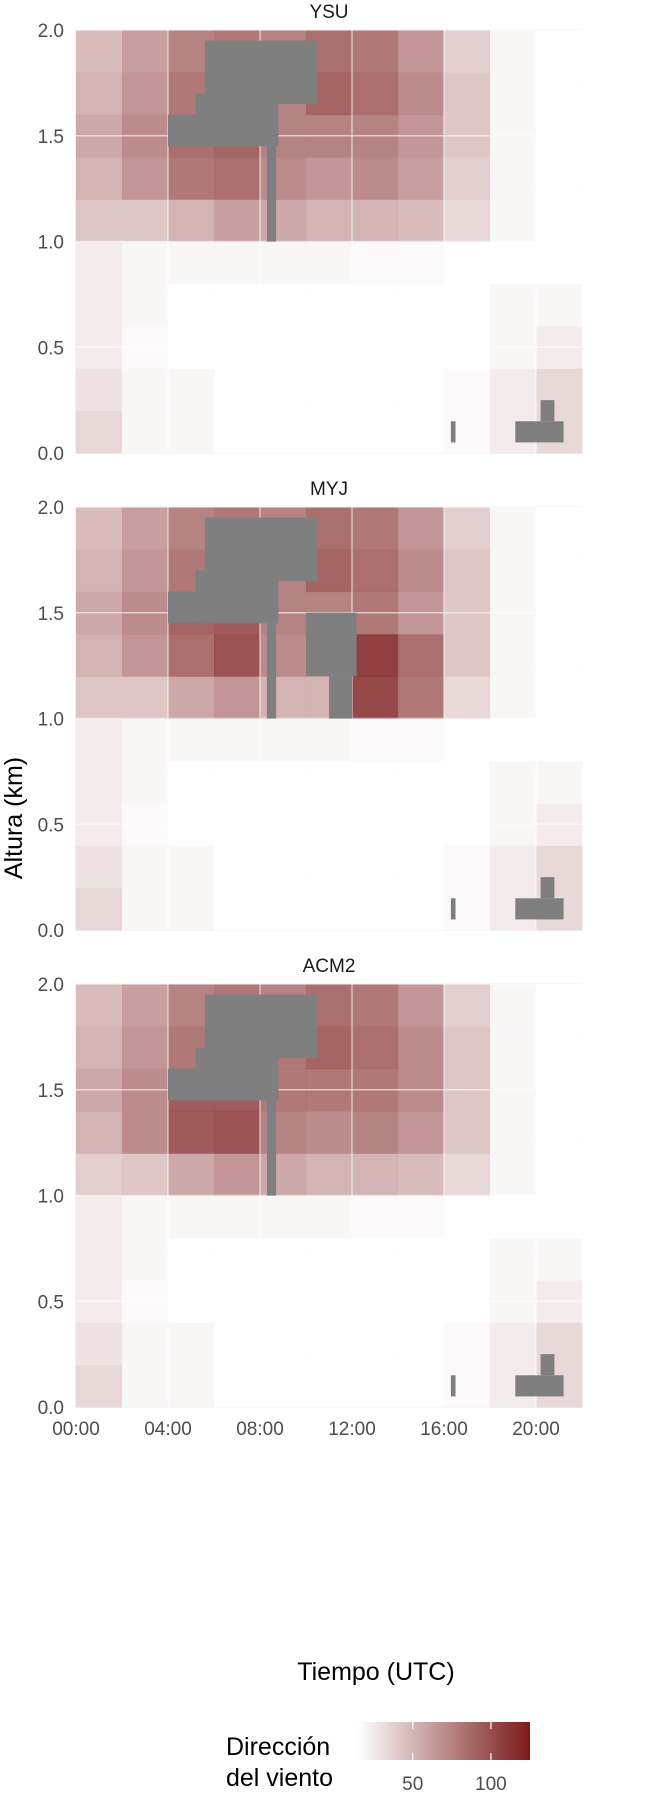  Describe the element at coordinates (278, 1747) in the screenshot. I see `legend-title-line1: Dirección` at that location.